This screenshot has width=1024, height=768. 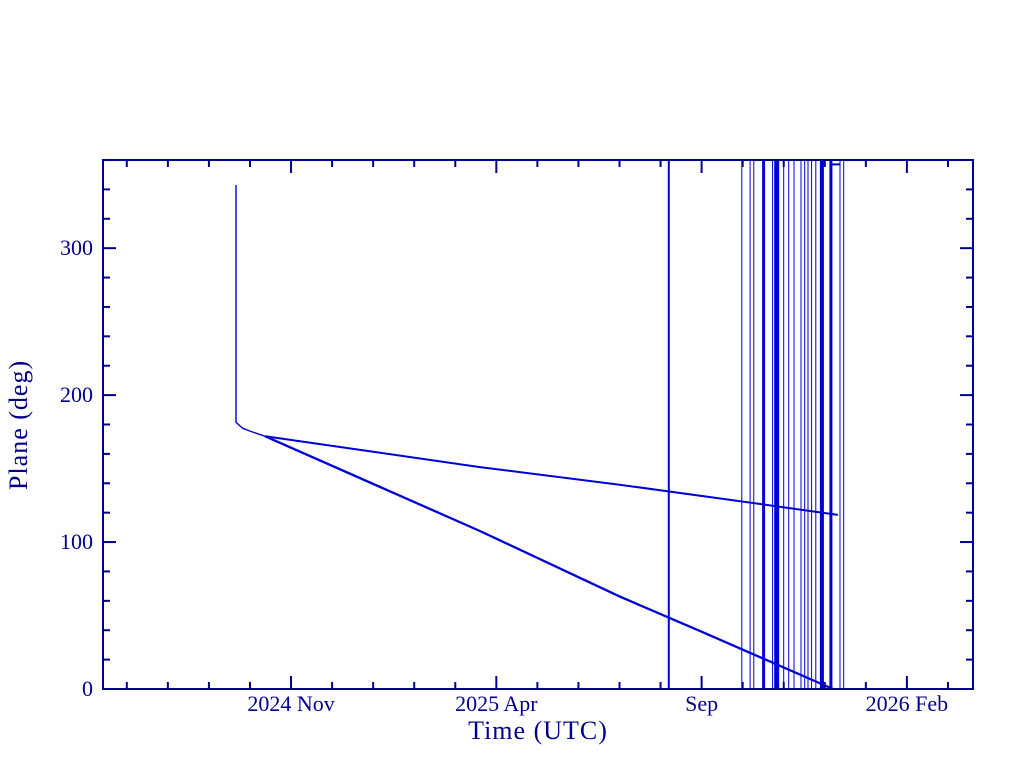 I want to click on series-initial-drop, so click(x=250, y=311).